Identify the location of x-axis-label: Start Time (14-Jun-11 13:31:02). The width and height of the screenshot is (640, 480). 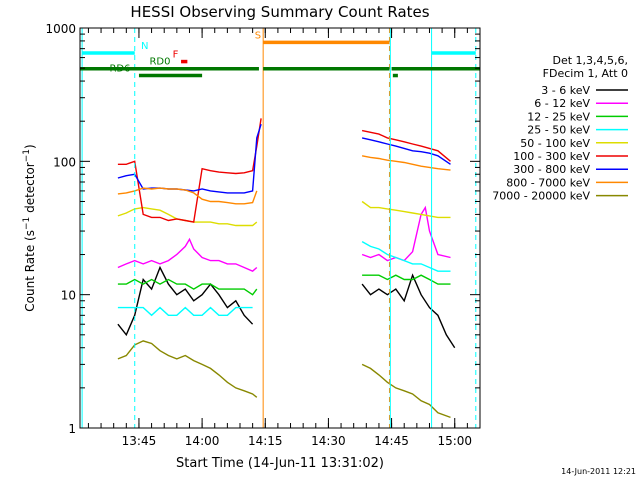
(280, 463).